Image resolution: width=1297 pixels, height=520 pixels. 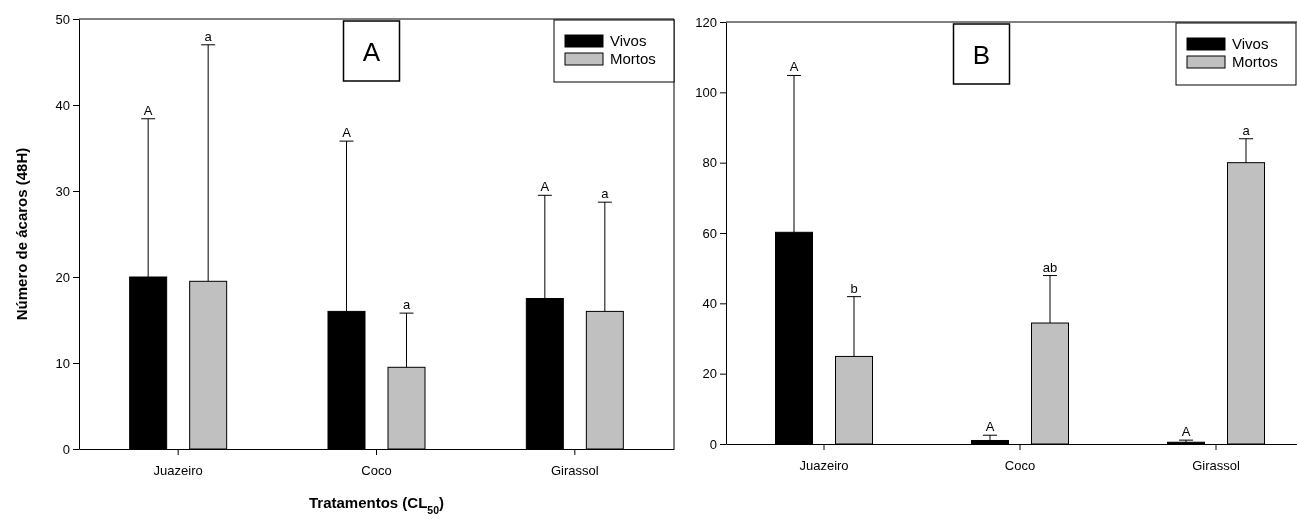 I want to click on y-tick-label: 100, so click(x=706, y=92).